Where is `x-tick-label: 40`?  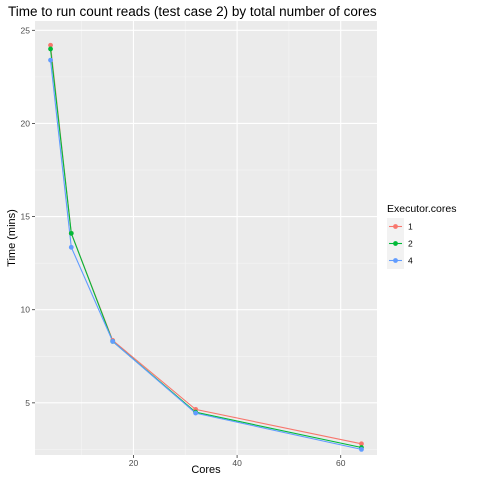
x-tick-label: 40 is located at coordinates (237, 463).